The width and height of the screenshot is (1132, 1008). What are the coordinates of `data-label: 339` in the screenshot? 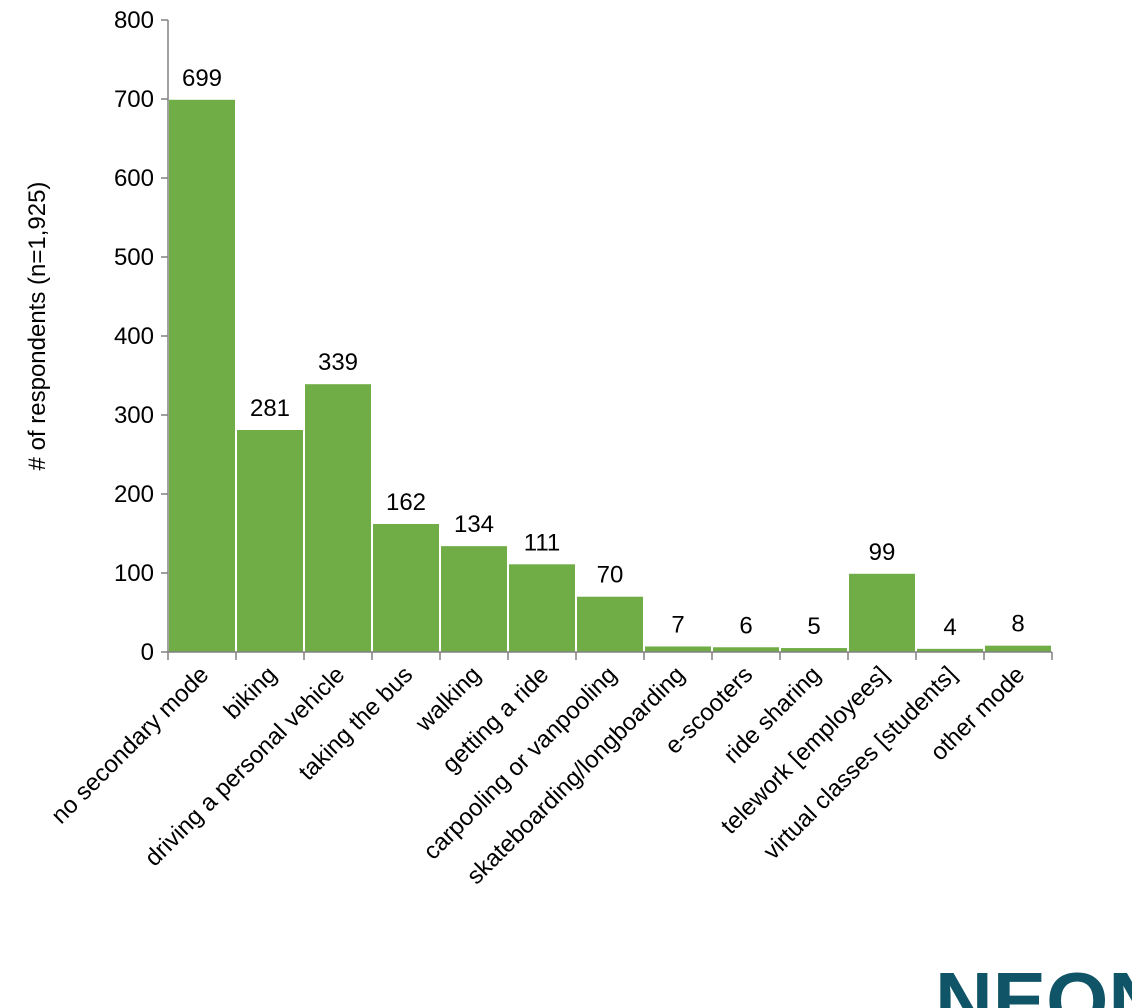 It's located at (338, 362).